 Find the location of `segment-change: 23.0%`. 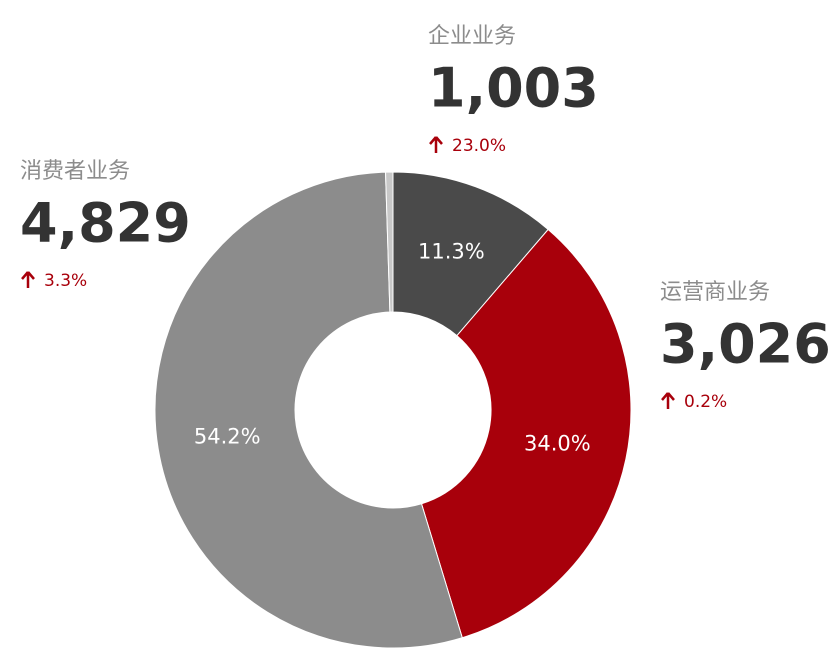

segment-change: 23.0% is located at coordinates (479, 146).